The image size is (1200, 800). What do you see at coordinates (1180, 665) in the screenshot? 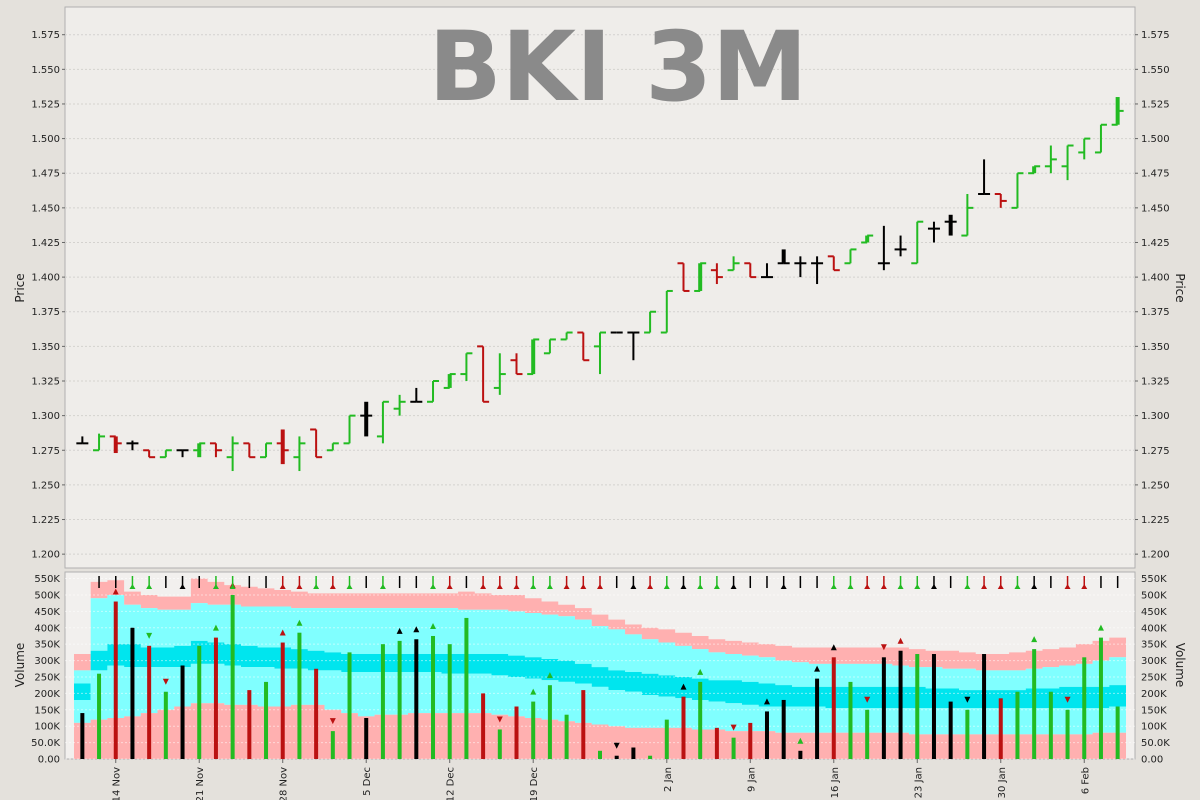
I see `volume-axis-title-right: Volume` at bounding box center [1180, 665].